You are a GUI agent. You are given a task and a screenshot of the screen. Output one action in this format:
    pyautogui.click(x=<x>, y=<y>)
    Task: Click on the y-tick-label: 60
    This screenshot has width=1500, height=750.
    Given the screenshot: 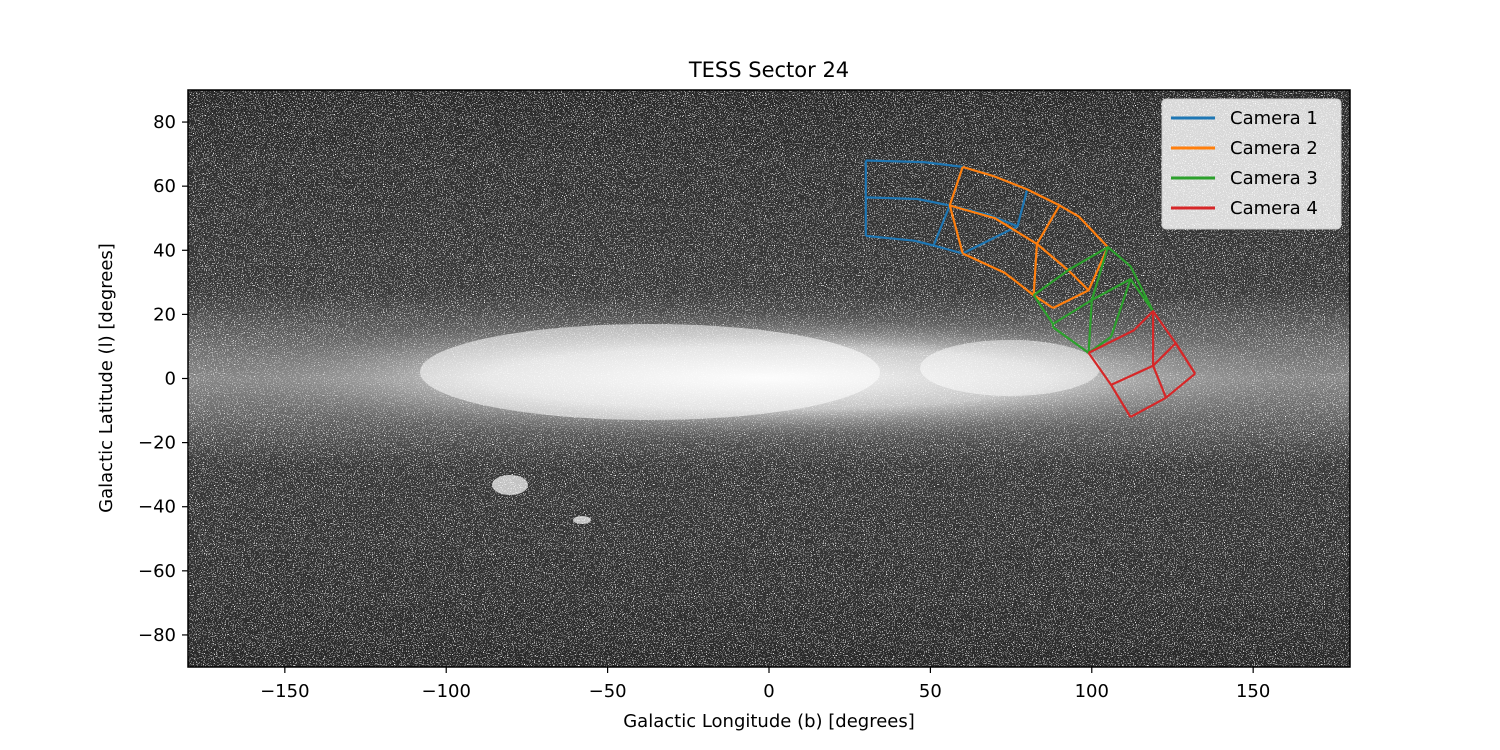 What is the action you would take?
    pyautogui.click(x=164, y=186)
    